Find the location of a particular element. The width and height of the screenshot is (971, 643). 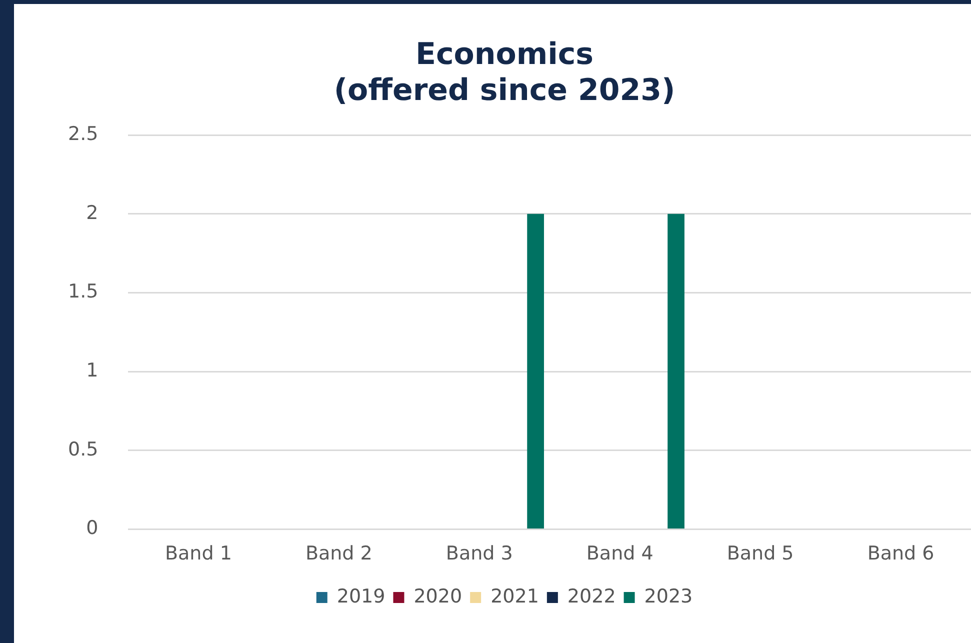

legend-label: 2022 is located at coordinates (591, 596).